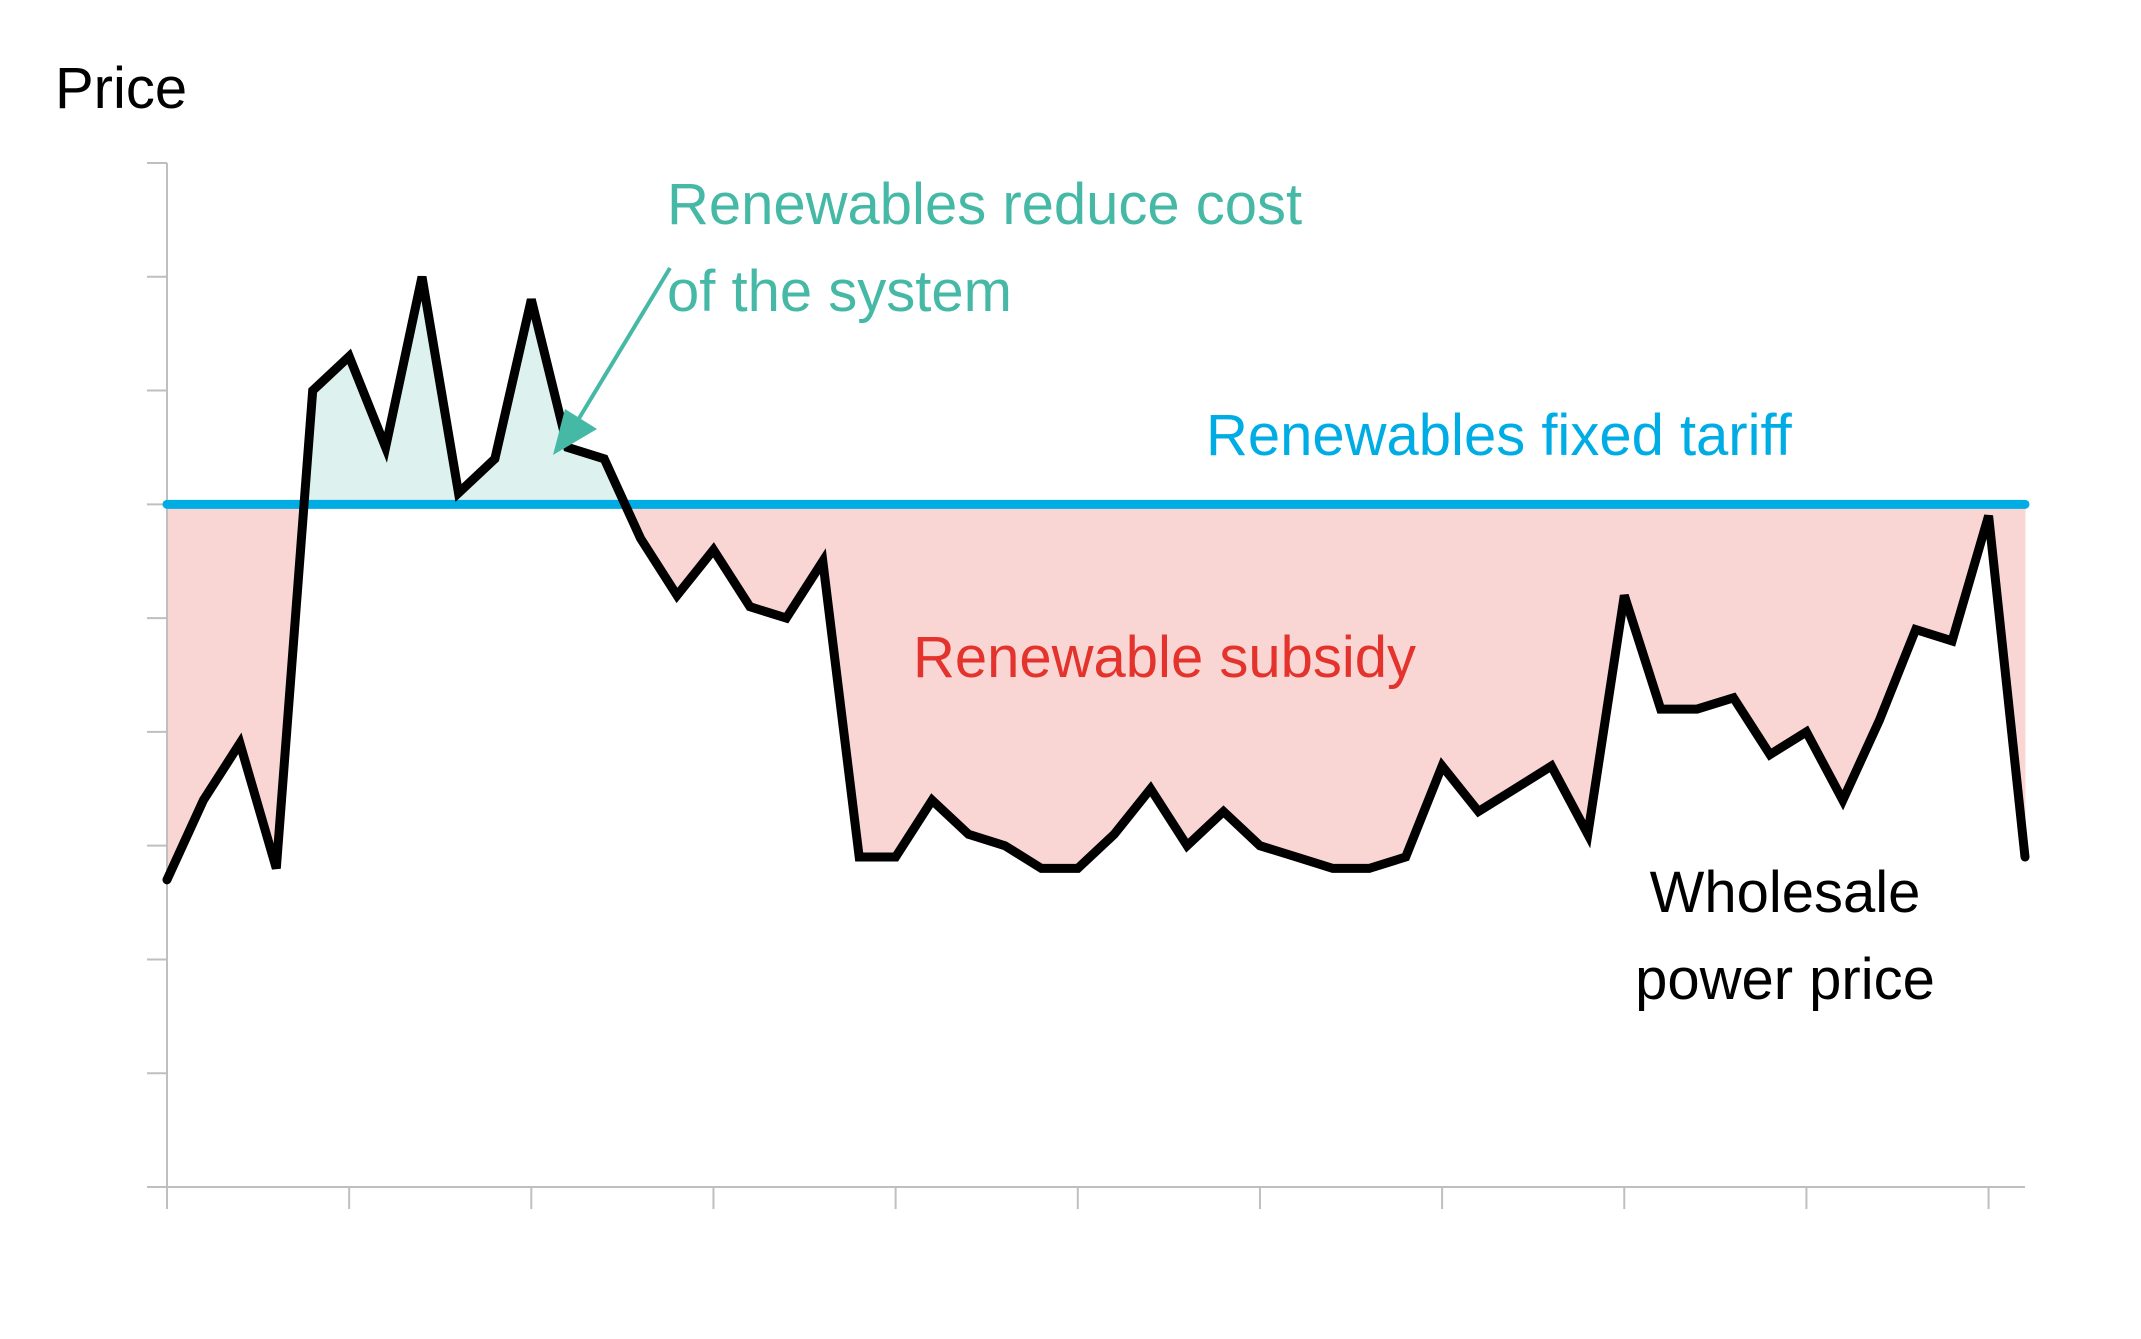  What do you see at coordinates (984, 204) in the screenshot?
I see `annotation-system-cost-line-1: Renewables reduce cost` at bounding box center [984, 204].